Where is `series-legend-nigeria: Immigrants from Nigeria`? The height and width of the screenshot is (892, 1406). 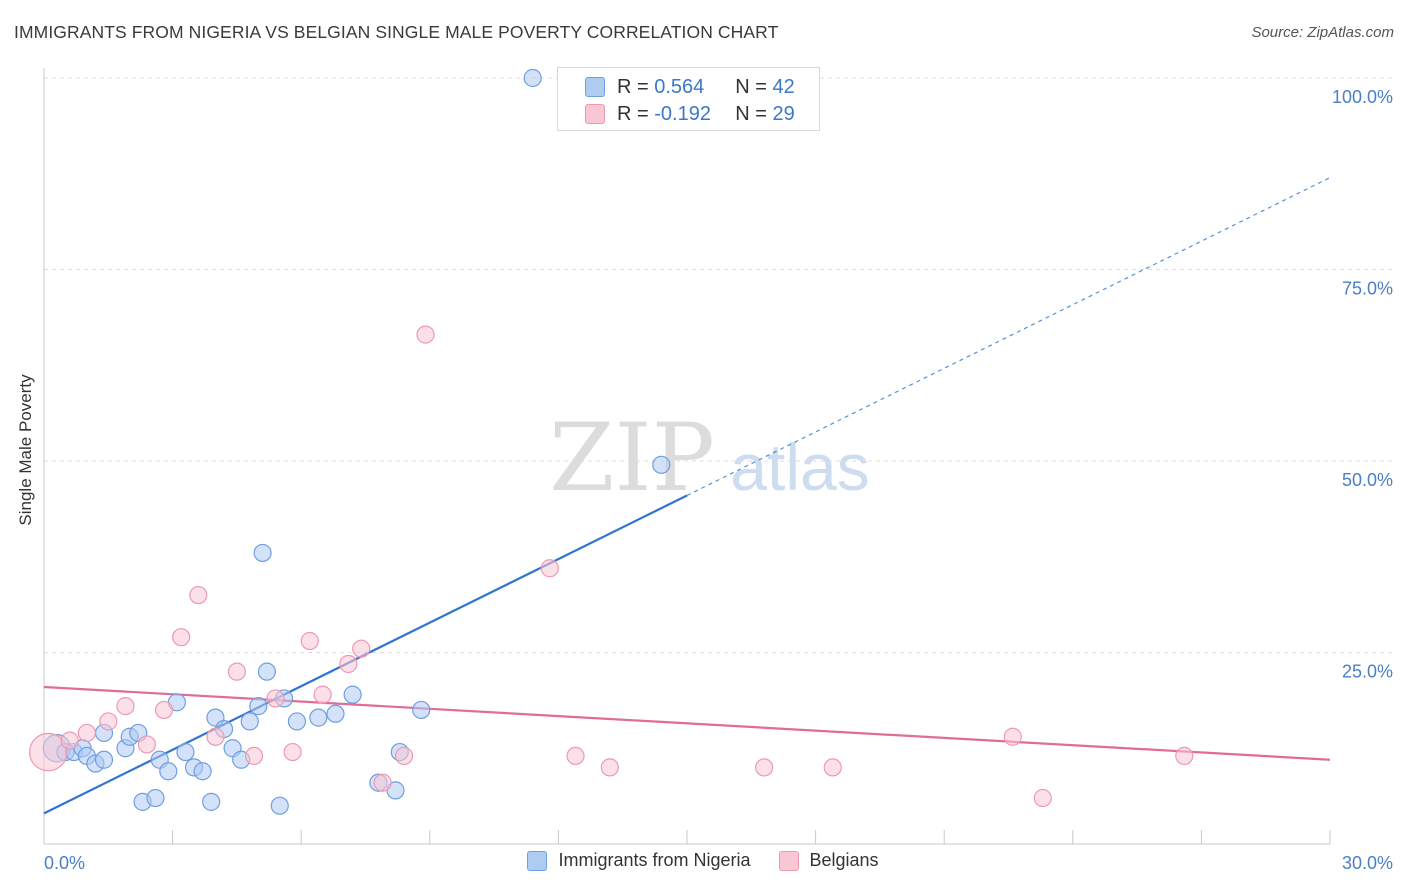 series-legend-nigeria: Immigrants from Nigeria is located at coordinates (639, 860).